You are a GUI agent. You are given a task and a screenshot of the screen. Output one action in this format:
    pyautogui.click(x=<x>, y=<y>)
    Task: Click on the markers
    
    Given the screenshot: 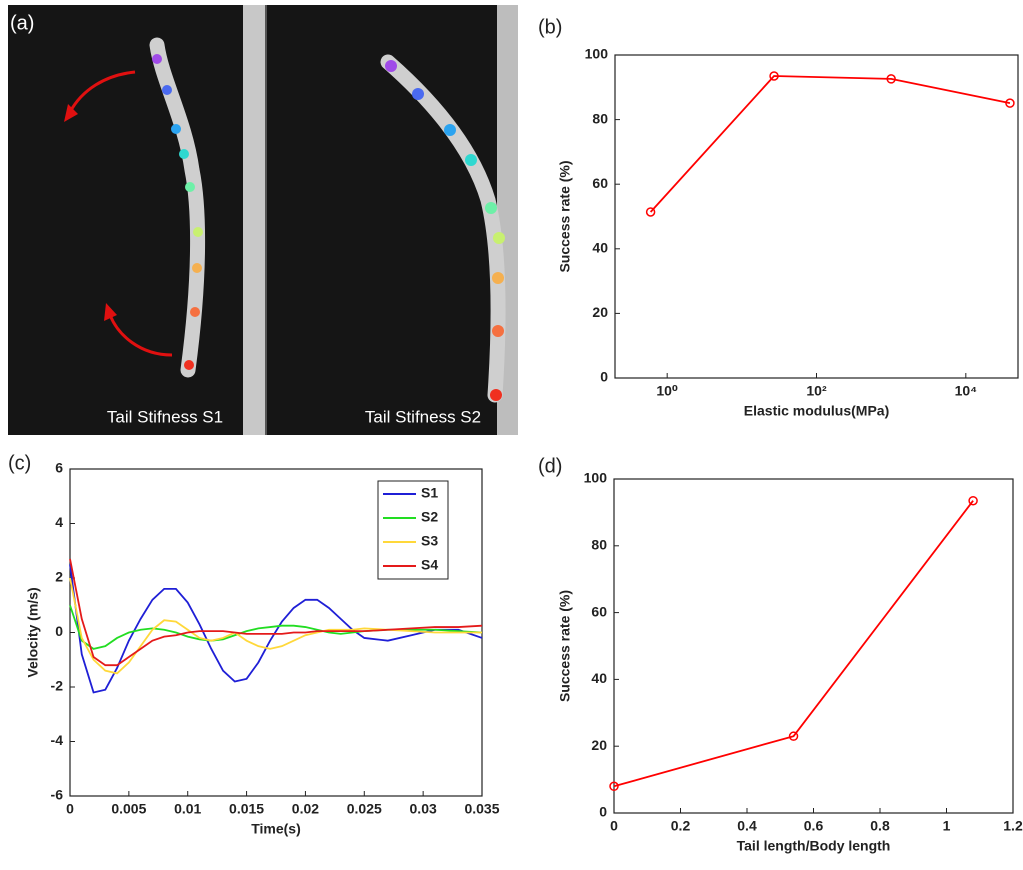 What is the action you would take?
    pyautogui.click(x=328, y=227)
    